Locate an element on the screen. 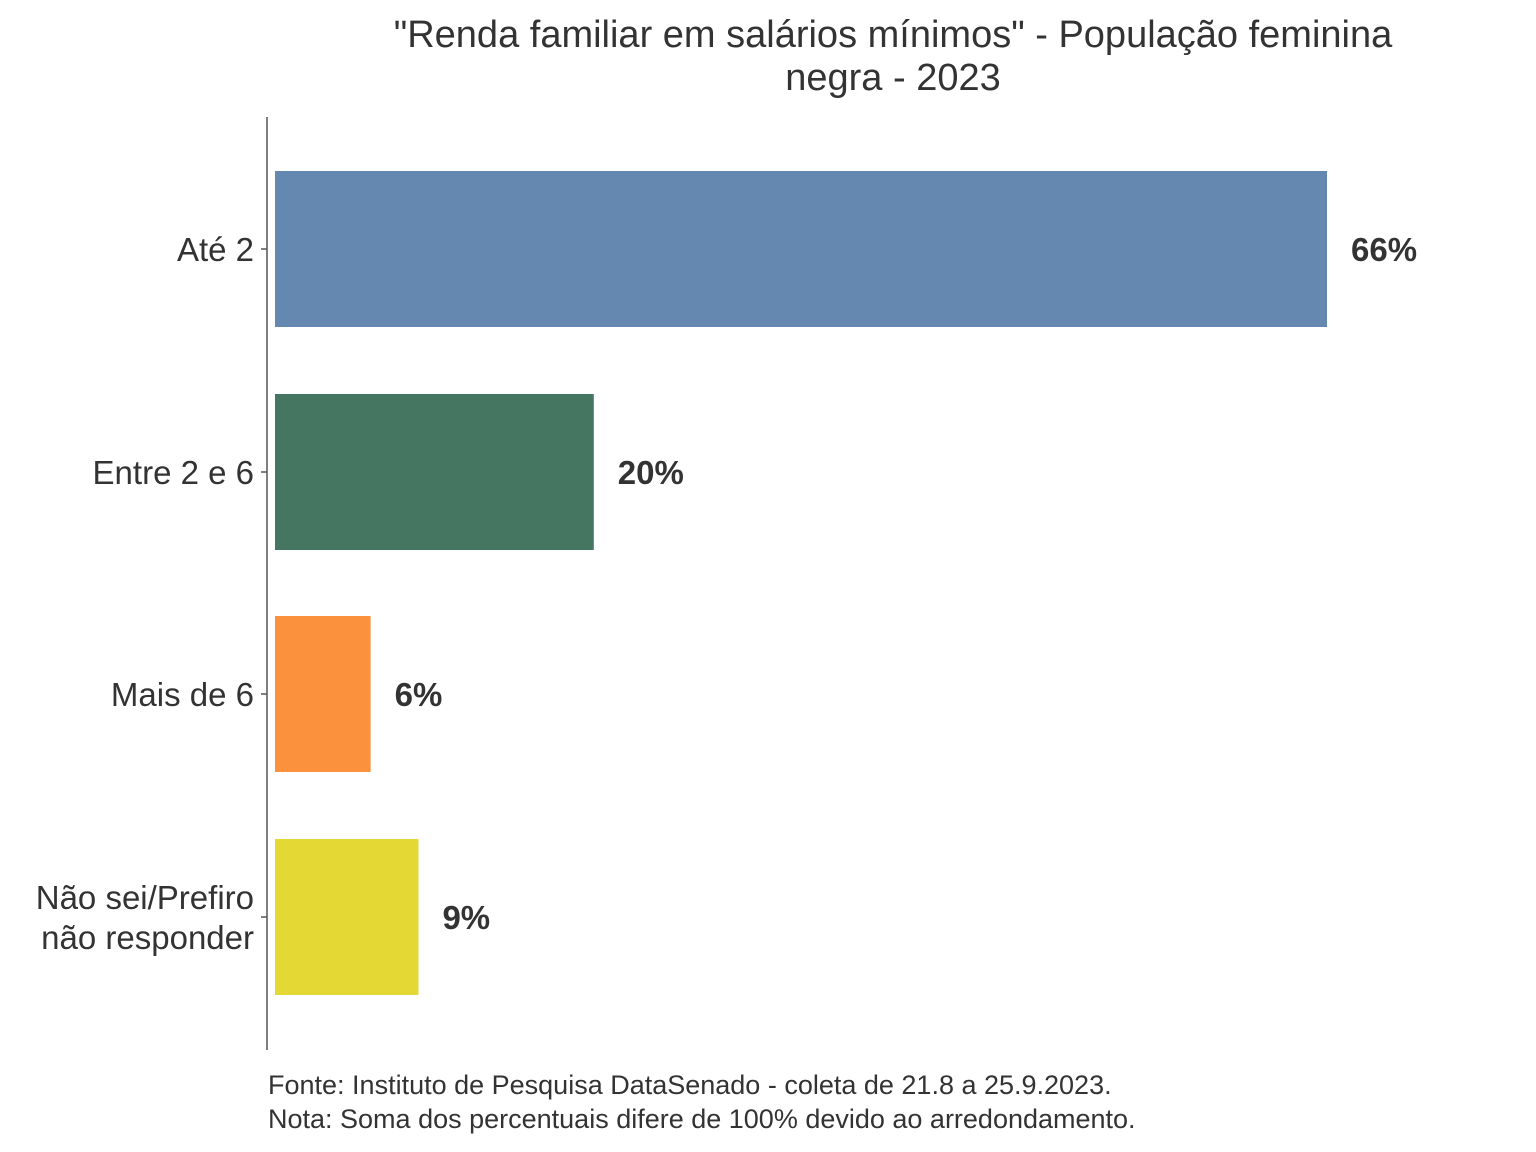 This screenshot has width=1536, height=1152. bar-nao-sei-prefiro-nao-responder is located at coordinates (347, 917).